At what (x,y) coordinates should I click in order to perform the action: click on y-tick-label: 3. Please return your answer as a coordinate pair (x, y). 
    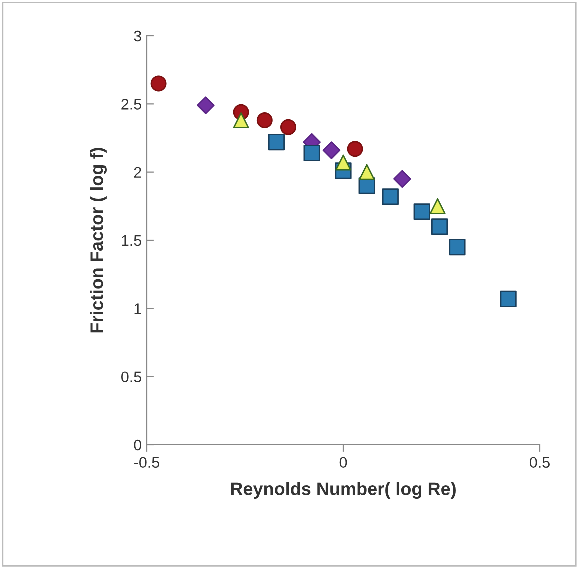
    Looking at the image, I should click on (138, 36).